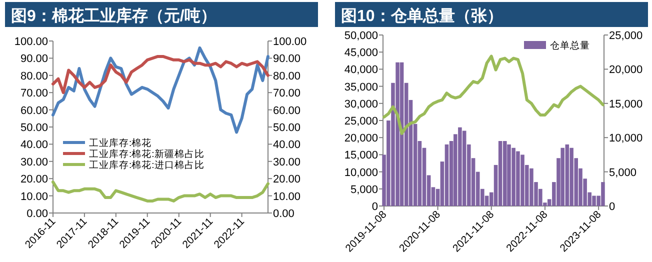 This screenshot has height=262, width=652. Describe the element at coordinates (375, 207) in the screenshot. I see `y-tick-label: 0` at that location.